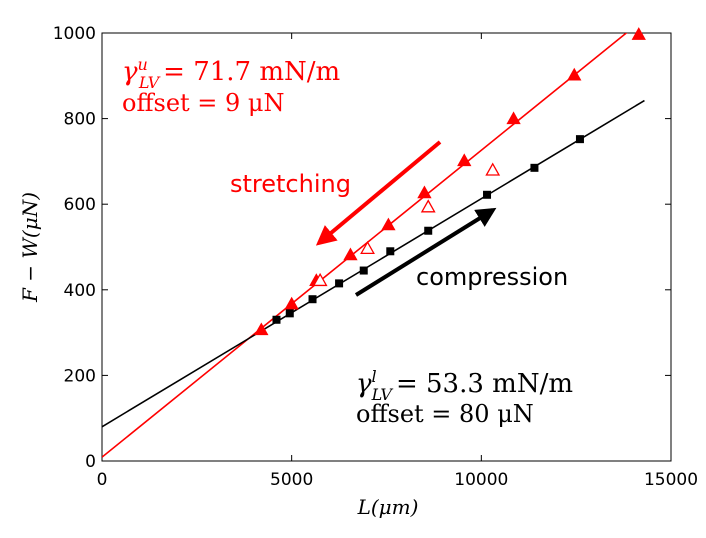  I want to click on black-gamma-sup: l, so click(374, 376).